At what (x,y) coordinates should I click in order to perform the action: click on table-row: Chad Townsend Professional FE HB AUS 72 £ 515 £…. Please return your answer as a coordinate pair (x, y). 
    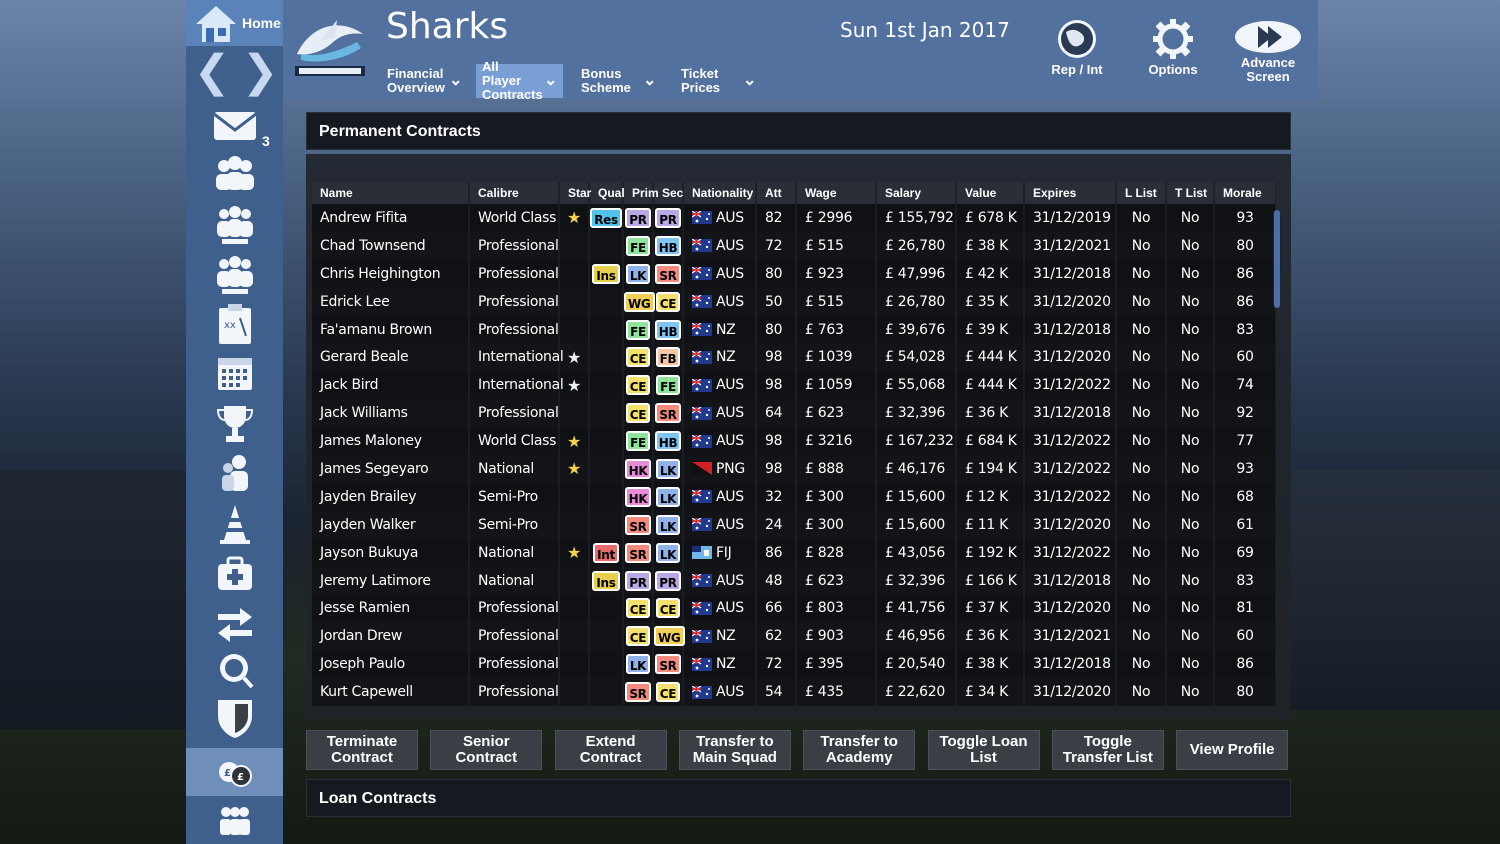
    Looking at the image, I should click on (794, 245).